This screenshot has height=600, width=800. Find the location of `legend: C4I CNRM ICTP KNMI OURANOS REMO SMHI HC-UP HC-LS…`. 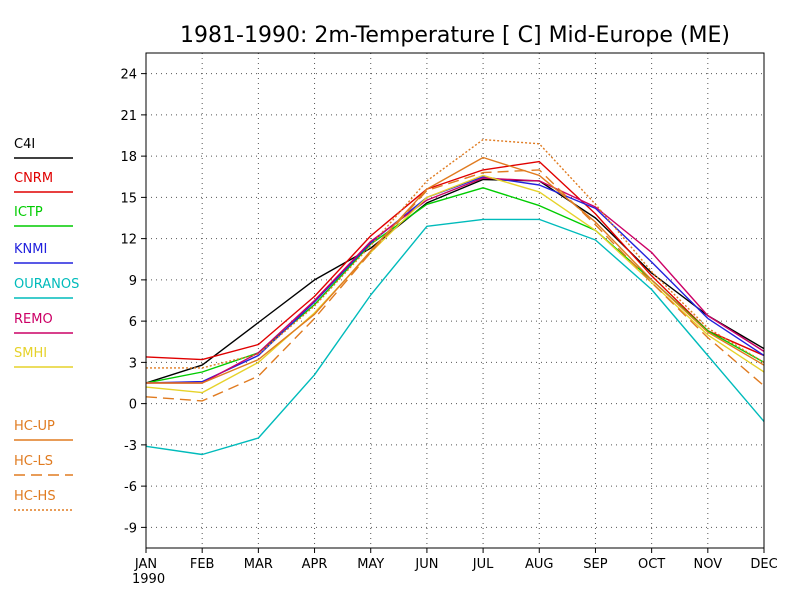

legend: C4I CNRM ICTP KNMI OURANOS REMO SMHI HC-UP HC-LS… is located at coordinates (46, 324).